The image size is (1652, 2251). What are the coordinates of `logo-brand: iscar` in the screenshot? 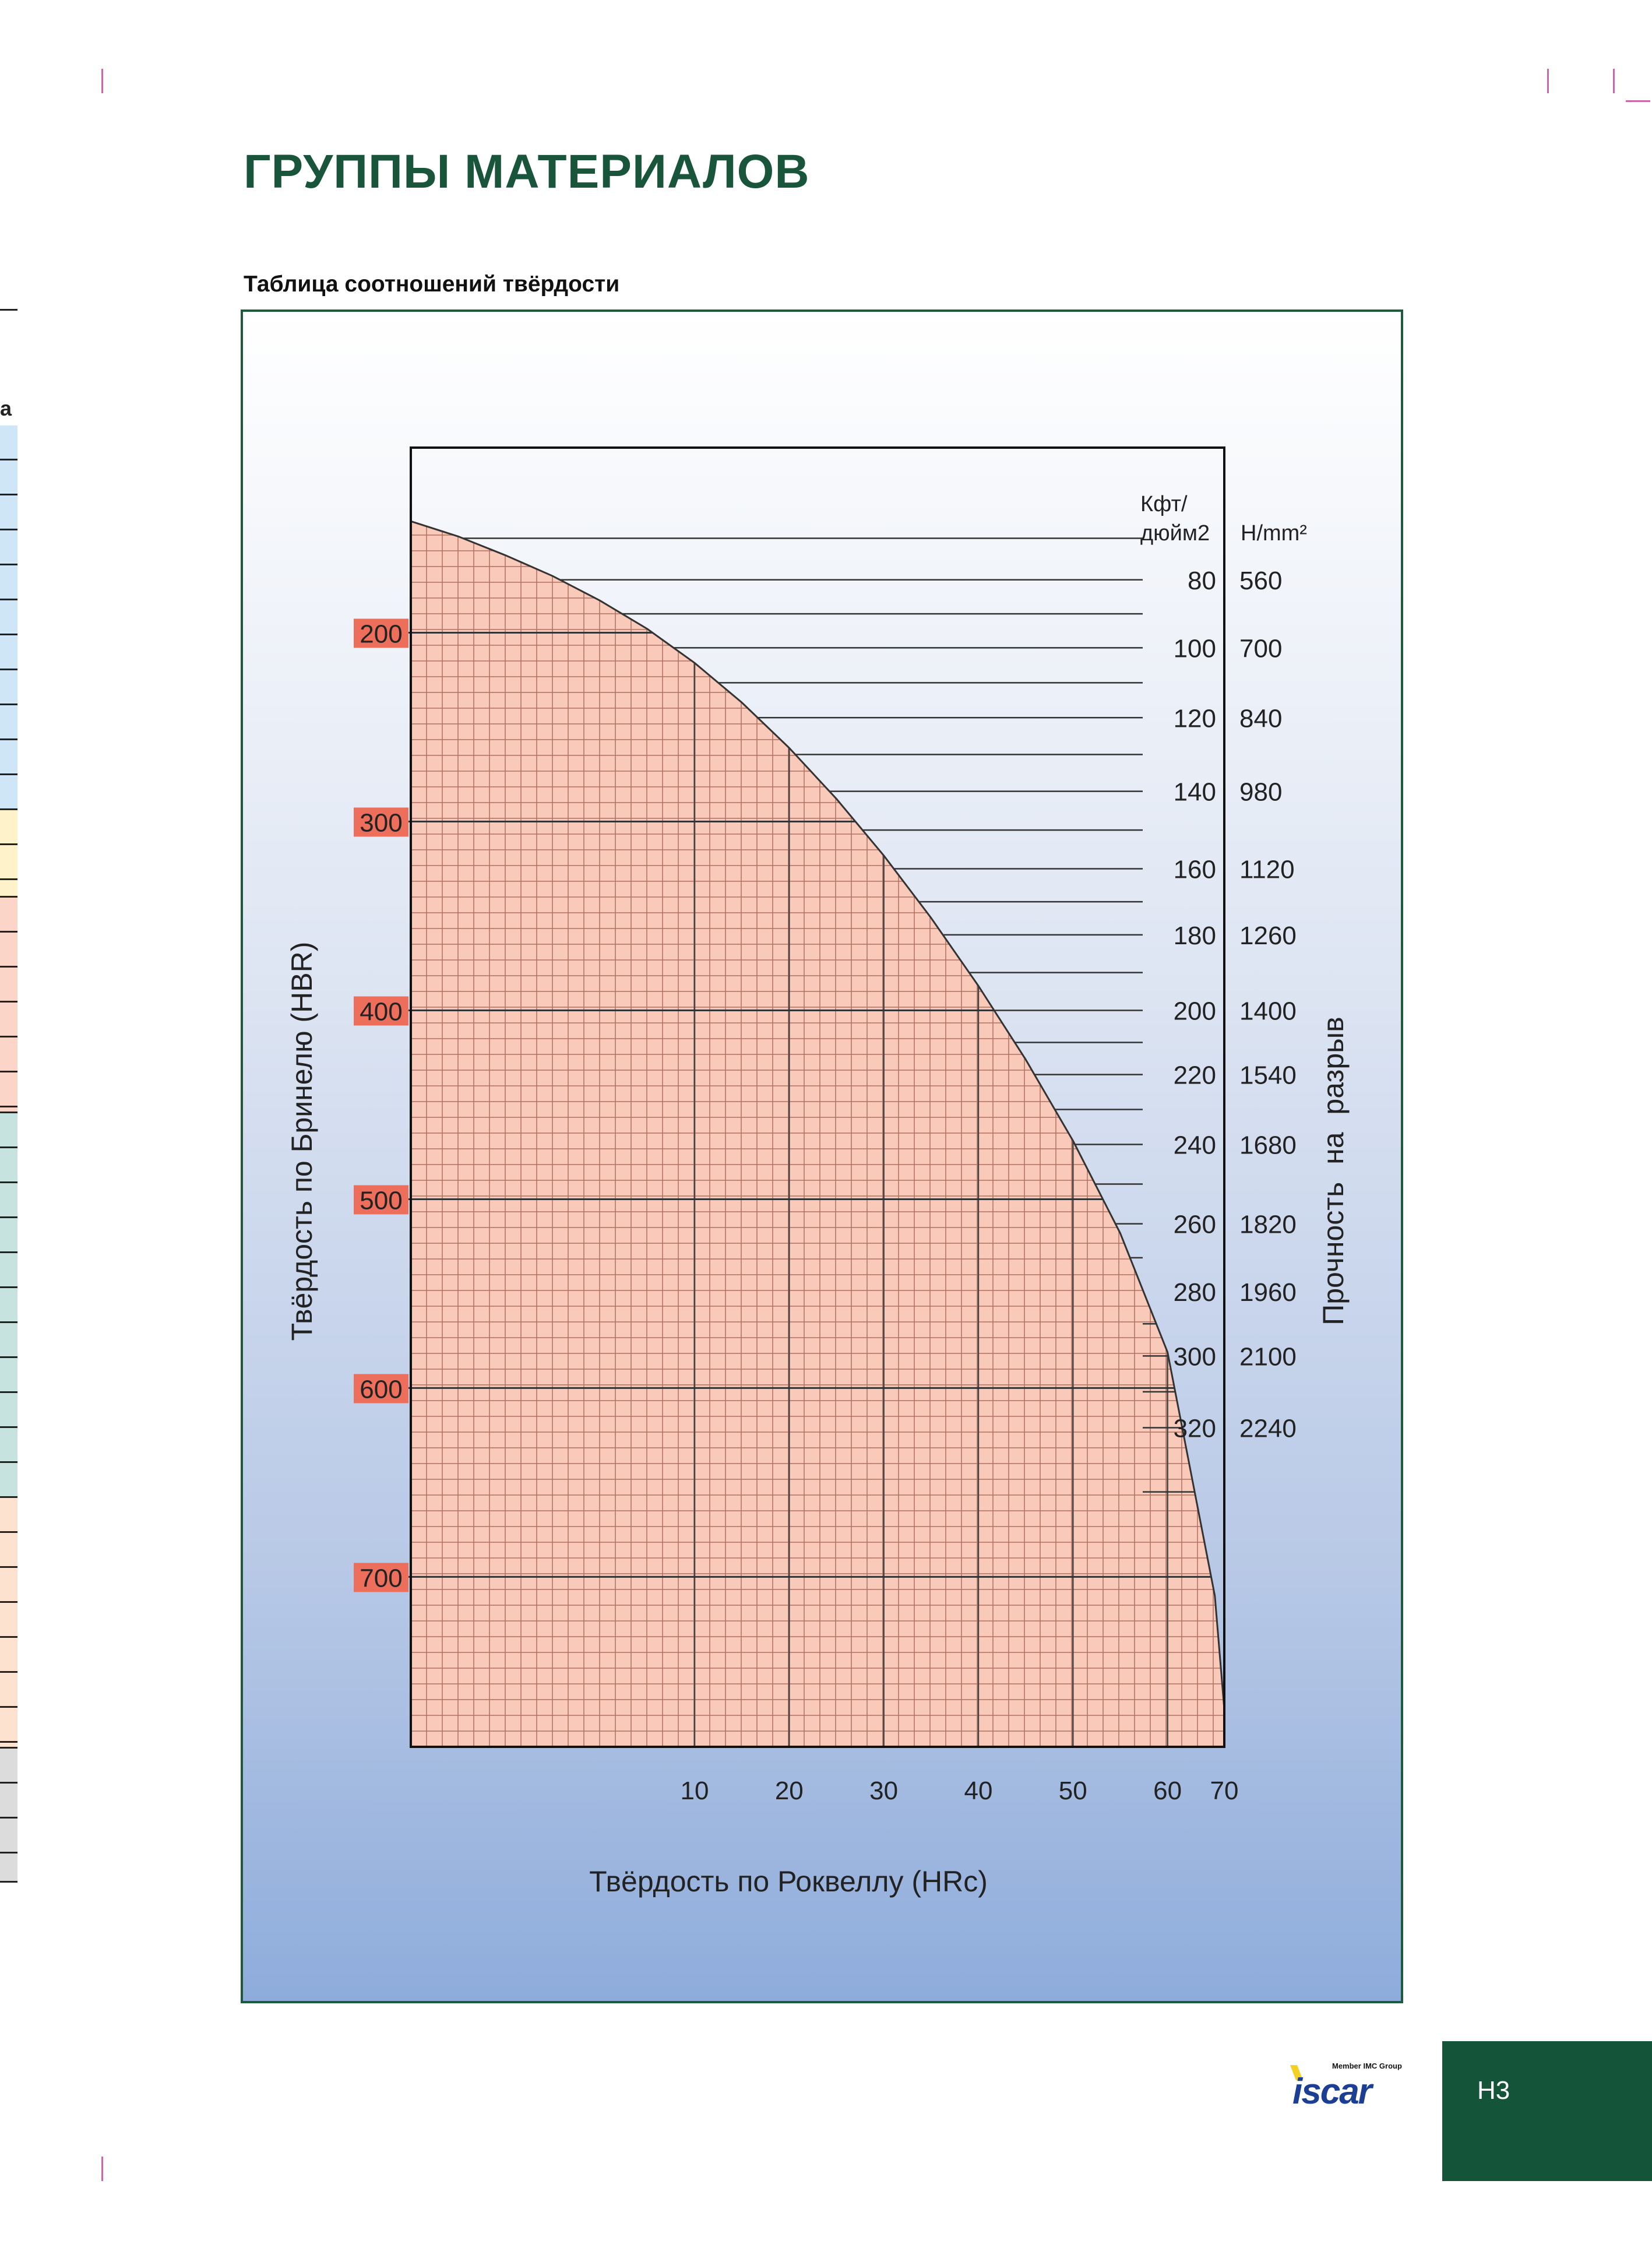 It's located at (1333, 2089).